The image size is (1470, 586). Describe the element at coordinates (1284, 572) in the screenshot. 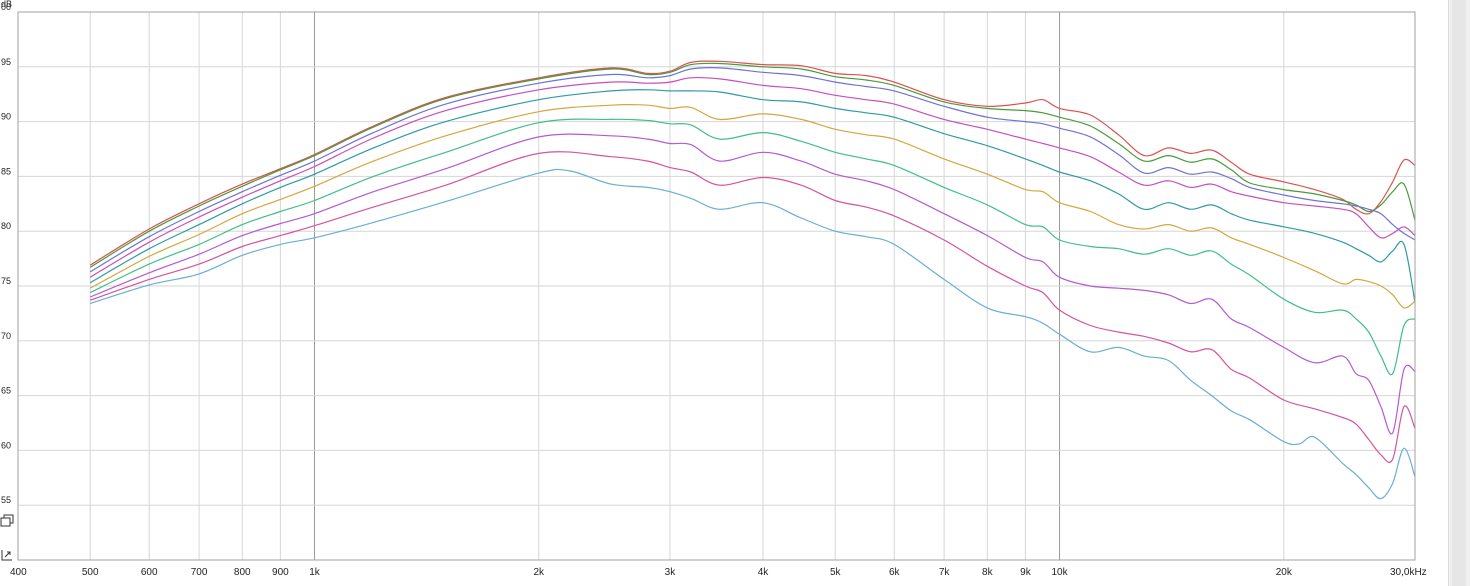

I see `x-tick-label: 20k` at that location.